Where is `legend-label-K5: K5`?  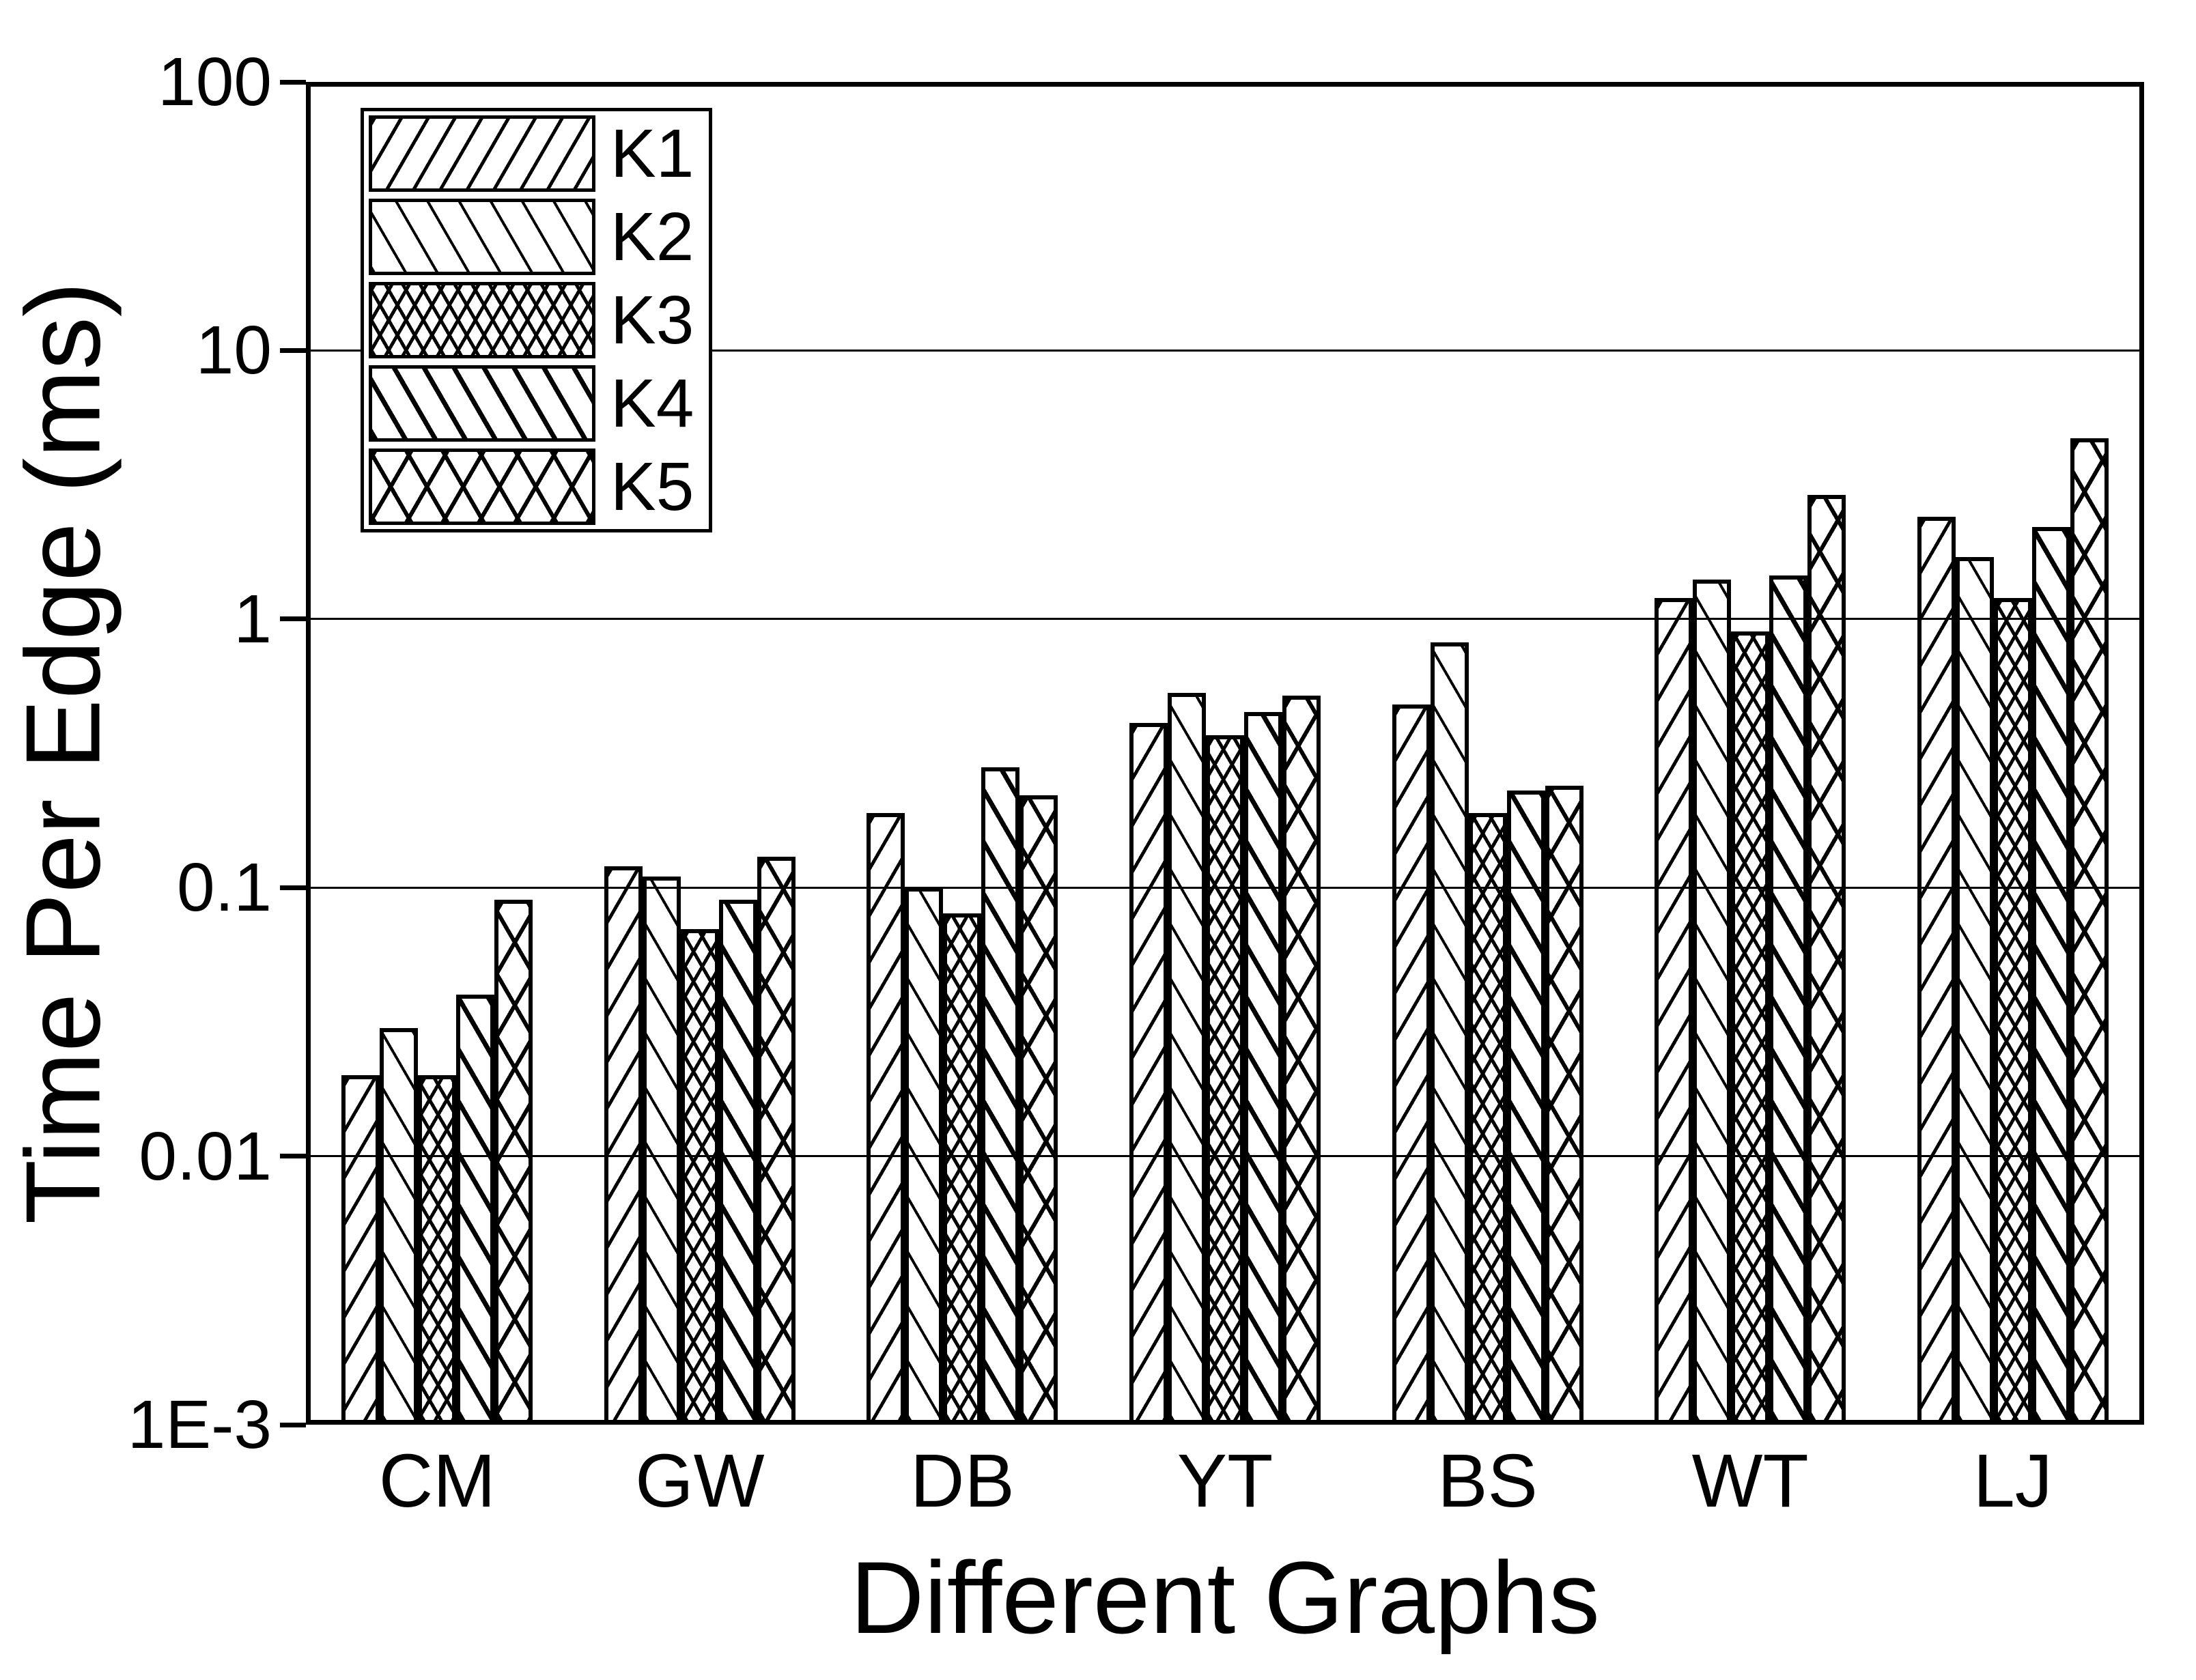 legend-label-K5: K5 is located at coordinates (652, 487).